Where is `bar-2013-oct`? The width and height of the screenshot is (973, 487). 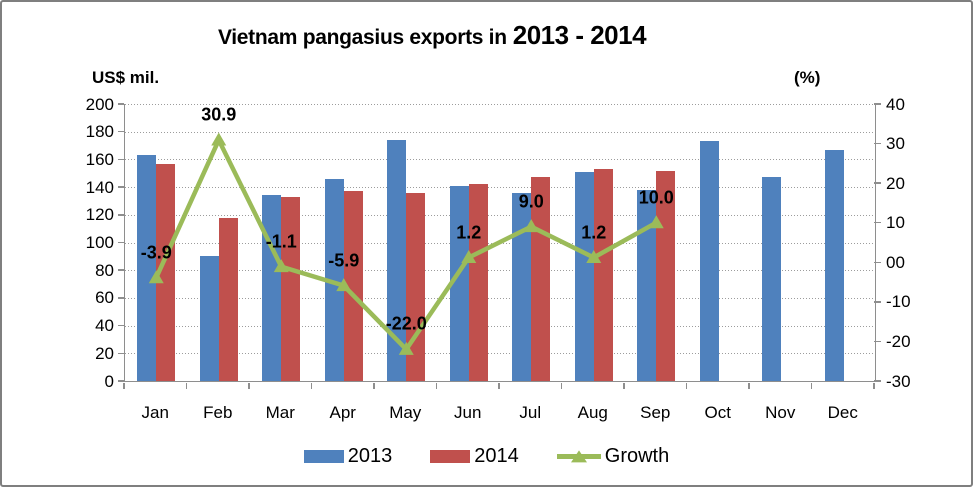
bar-2013-oct is located at coordinates (709, 261).